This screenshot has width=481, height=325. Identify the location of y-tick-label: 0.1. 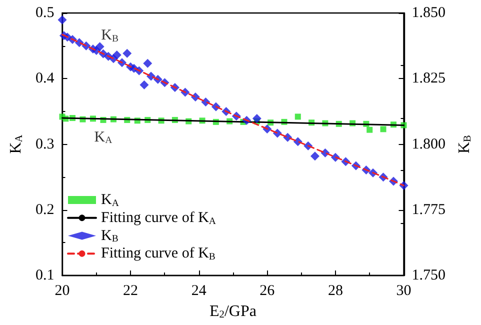
(45, 276).